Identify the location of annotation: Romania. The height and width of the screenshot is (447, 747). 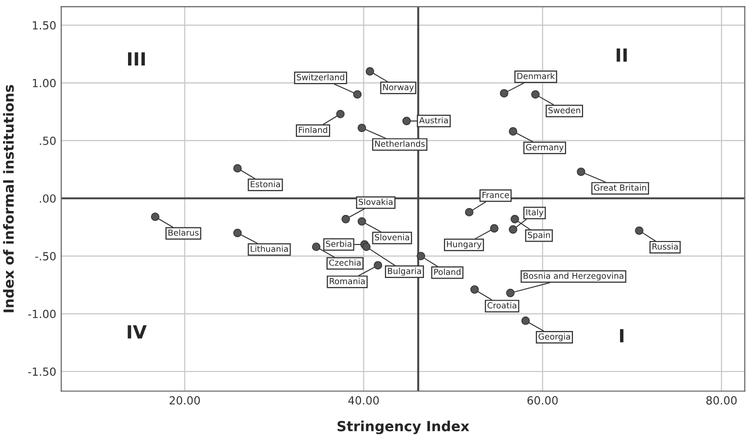
(347, 281).